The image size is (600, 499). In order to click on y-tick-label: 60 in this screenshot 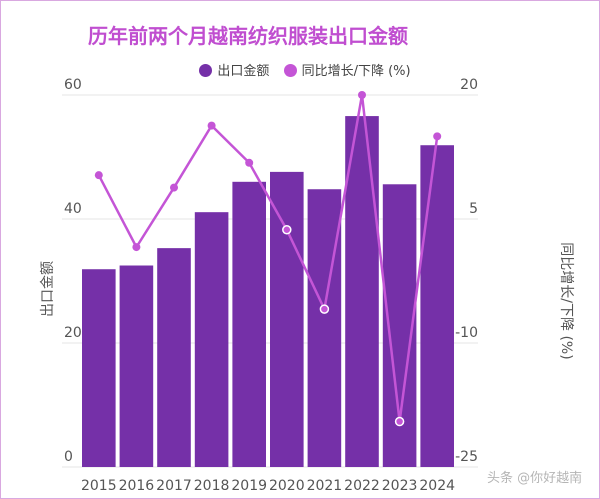, I will do `click(73, 85)`.